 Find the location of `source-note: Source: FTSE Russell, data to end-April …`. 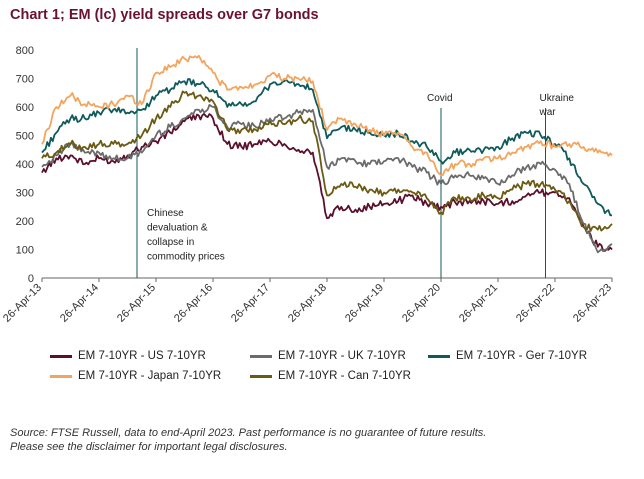

source-note: Source: FTSE Russell, data to end-April … is located at coordinates (248, 440).